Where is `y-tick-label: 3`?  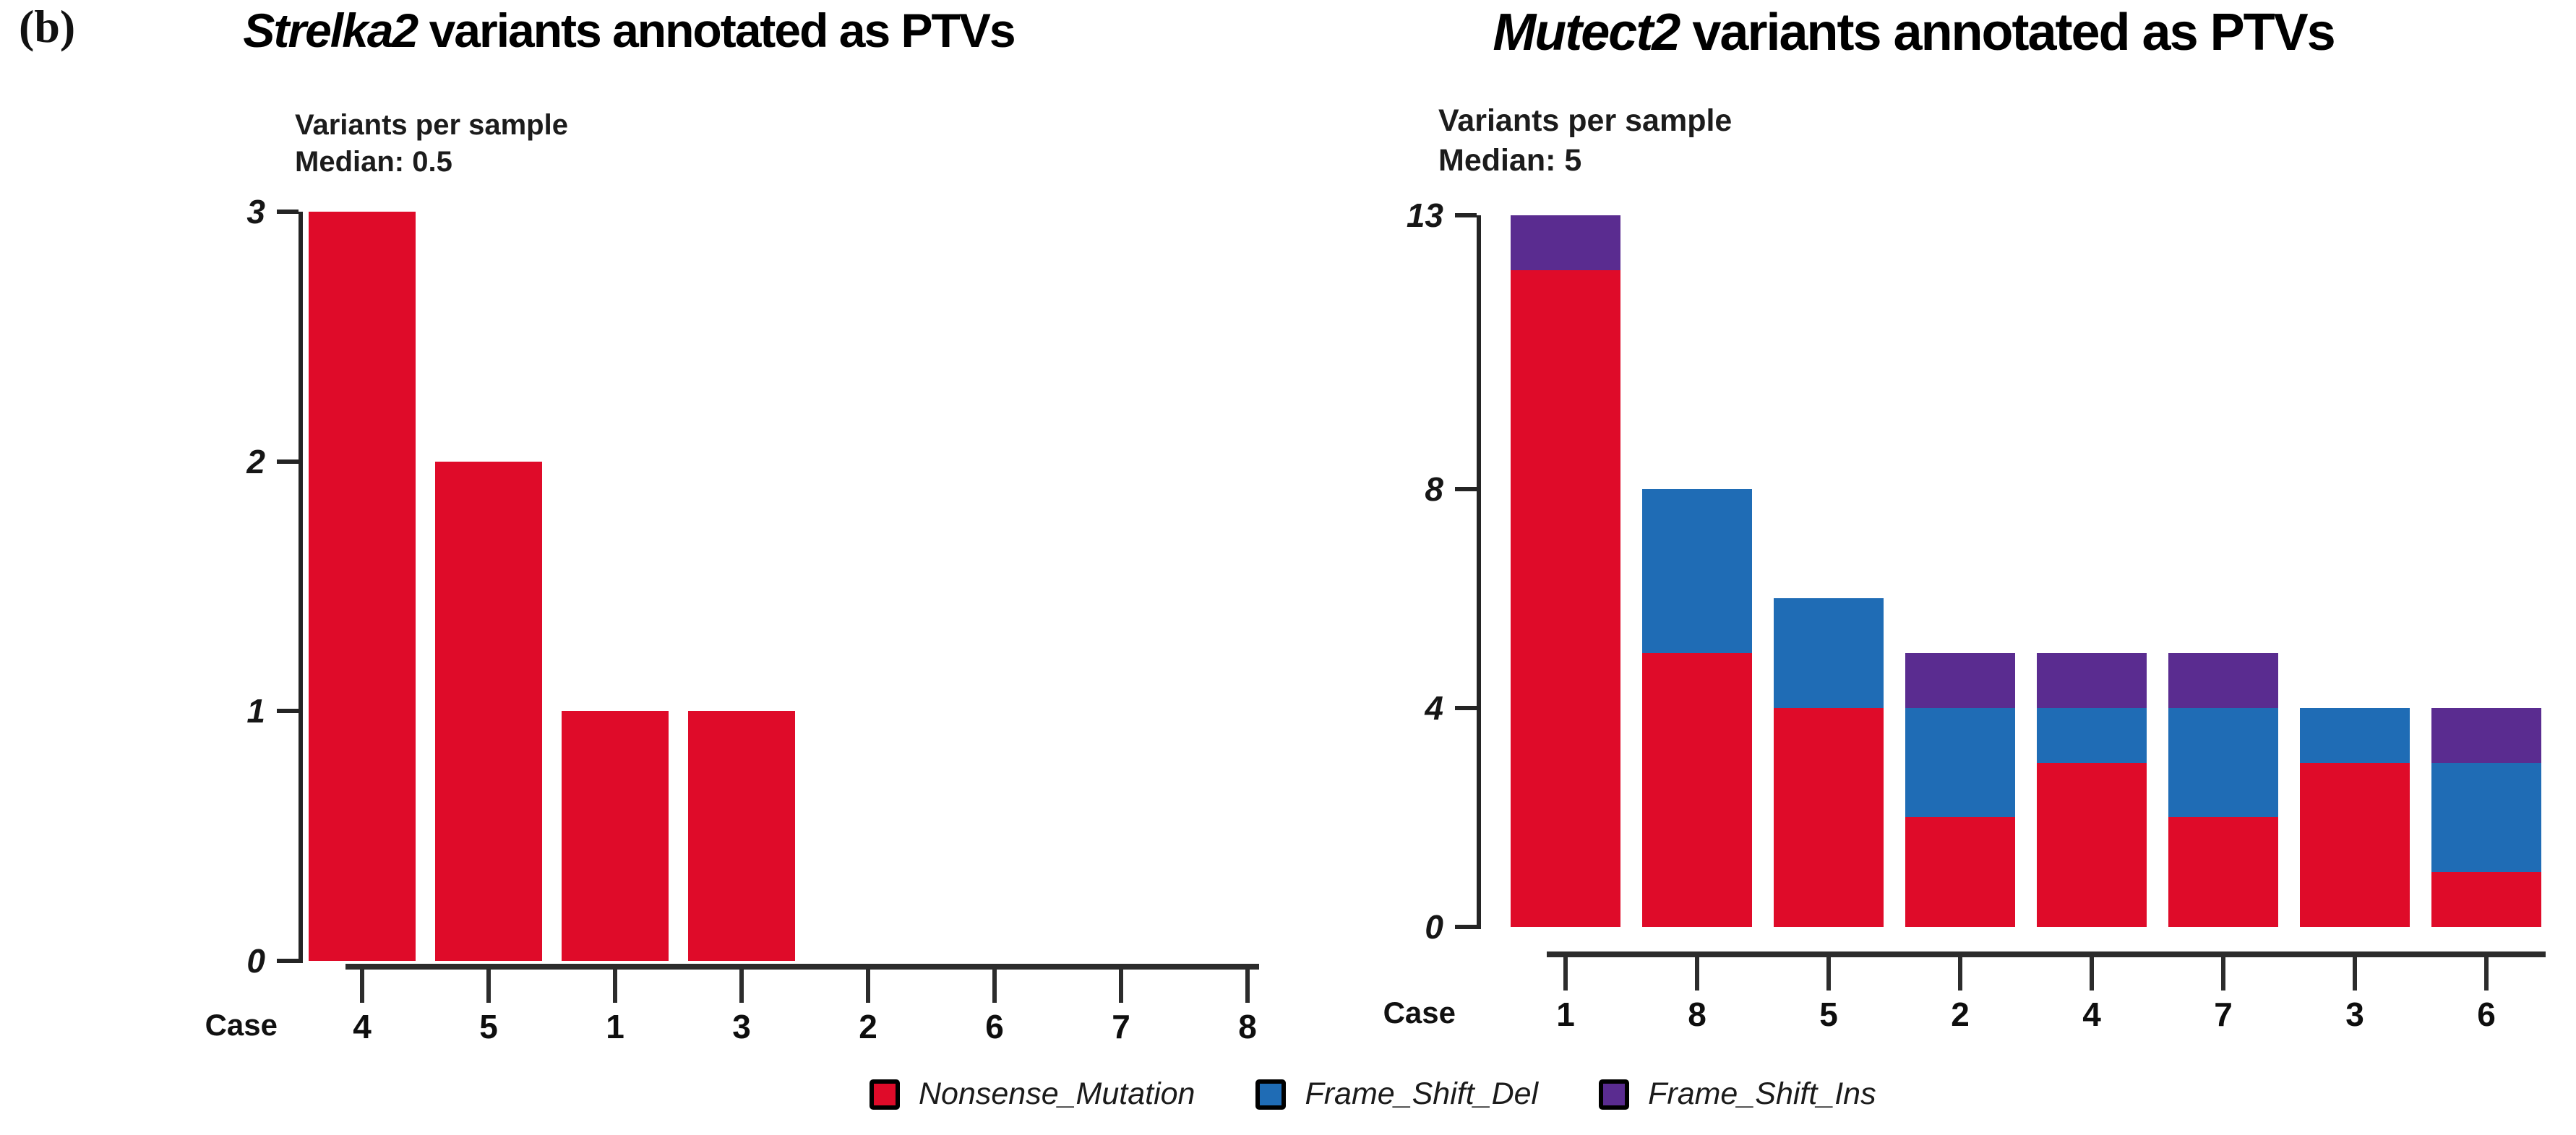
y-tick-label: 3 is located at coordinates (256, 211).